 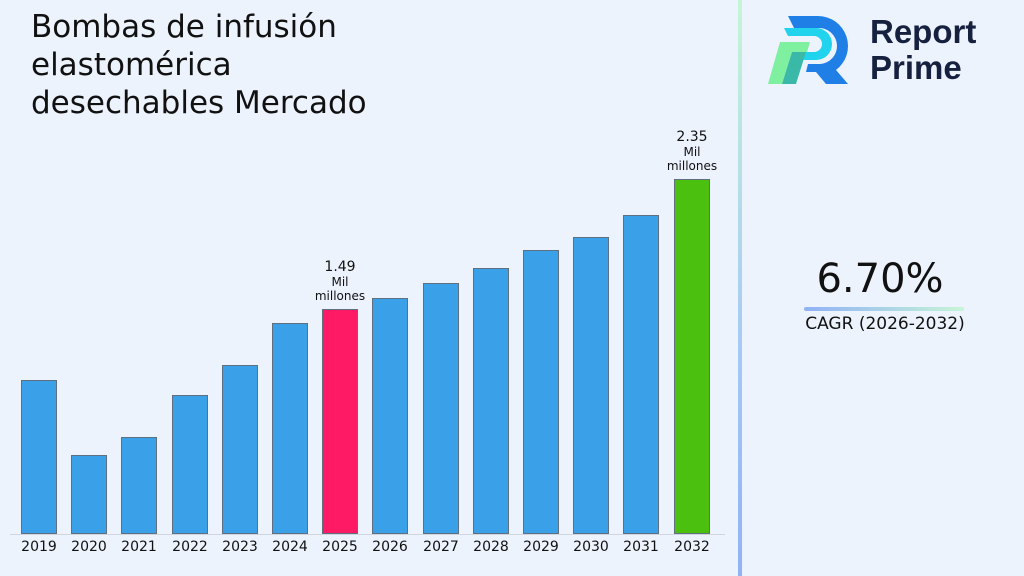 I want to click on report-prime-logo-icon, so click(x=808, y=50).